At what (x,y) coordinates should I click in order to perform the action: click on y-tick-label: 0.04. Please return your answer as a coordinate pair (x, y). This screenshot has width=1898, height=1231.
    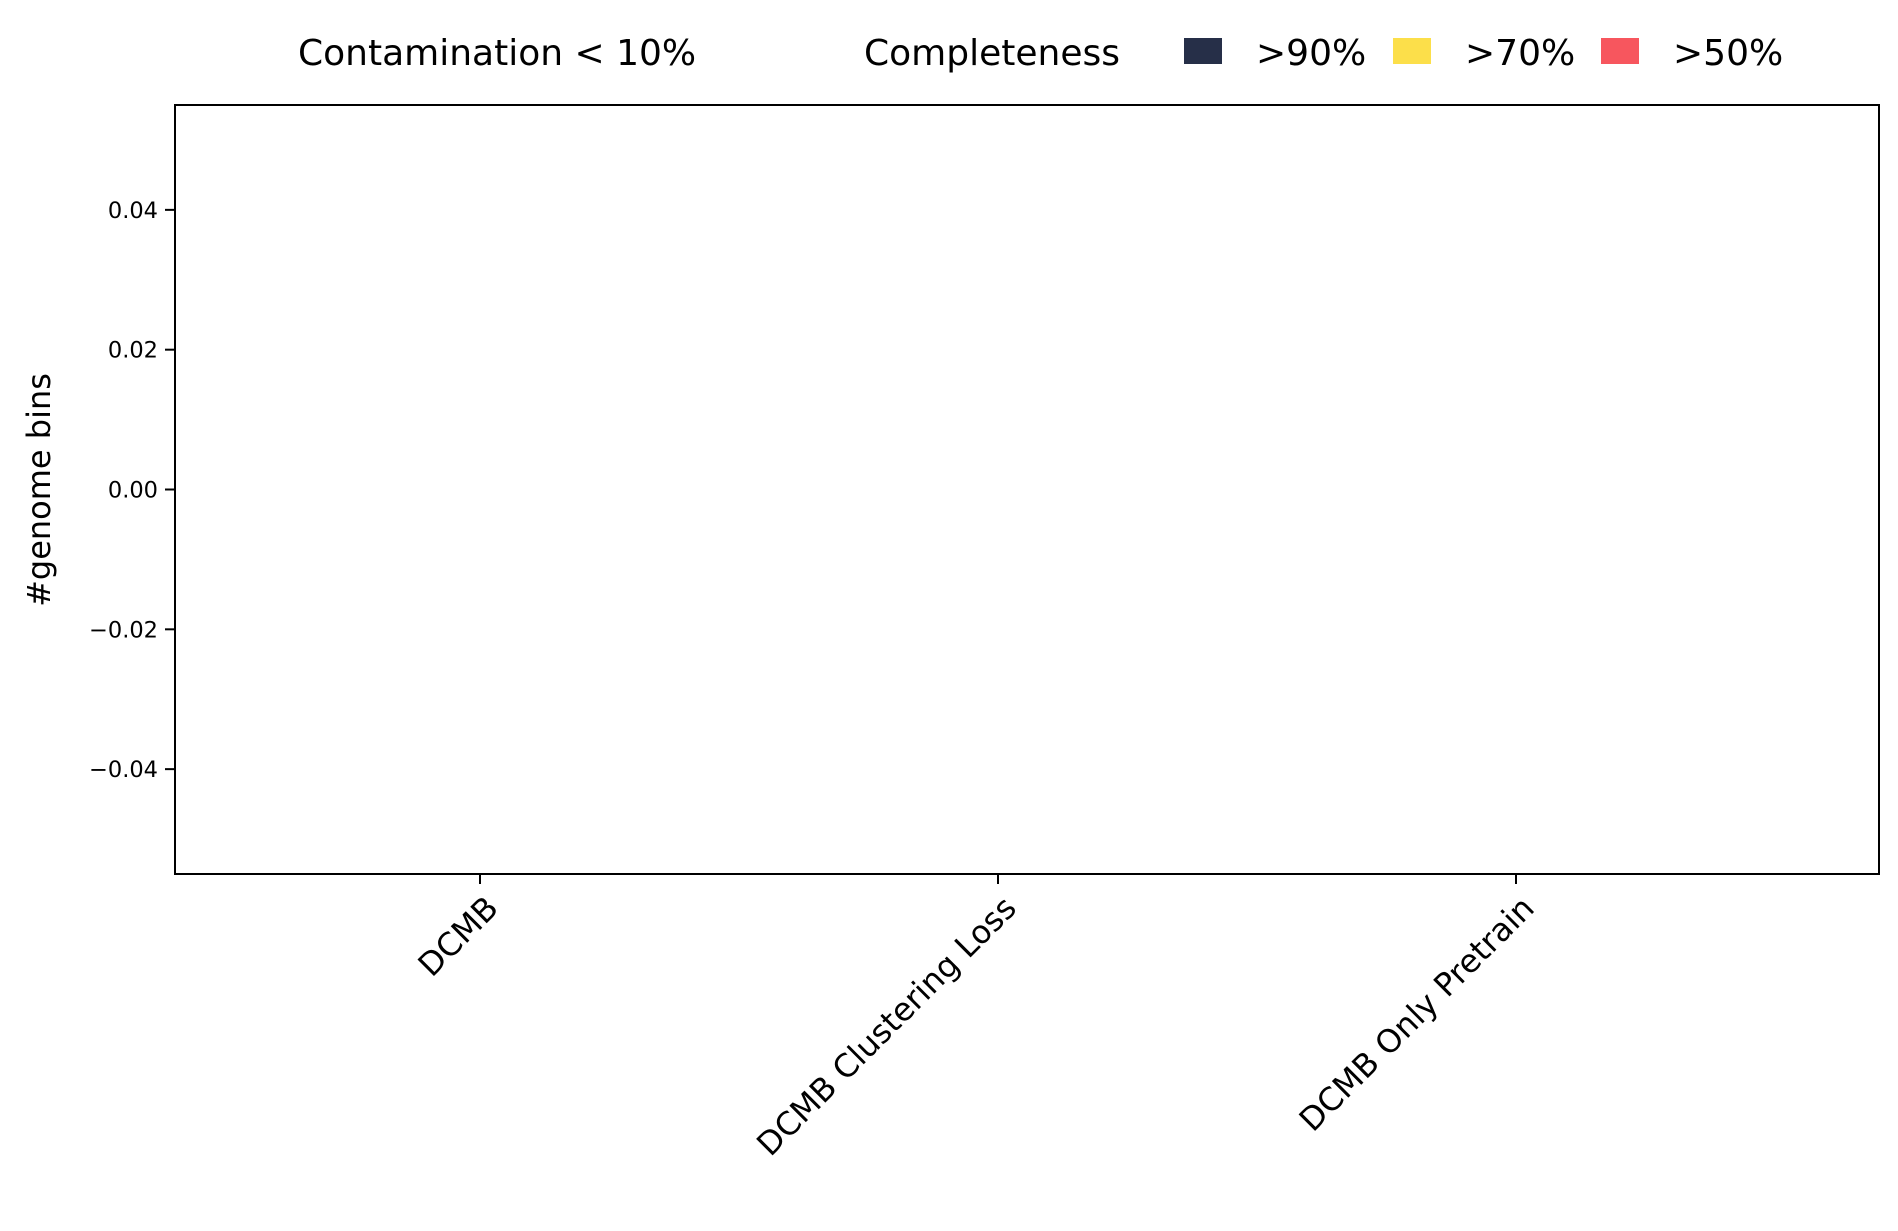
    Looking at the image, I should click on (133, 211).